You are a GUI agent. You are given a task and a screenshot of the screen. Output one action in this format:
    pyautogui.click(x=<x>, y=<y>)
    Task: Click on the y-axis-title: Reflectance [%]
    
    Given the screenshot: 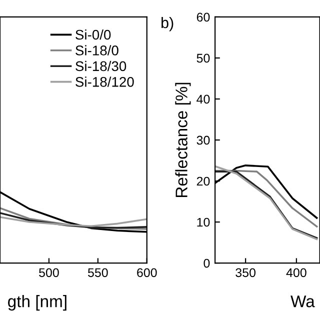 What is the action you would take?
    pyautogui.click(x=183, y=139)
    